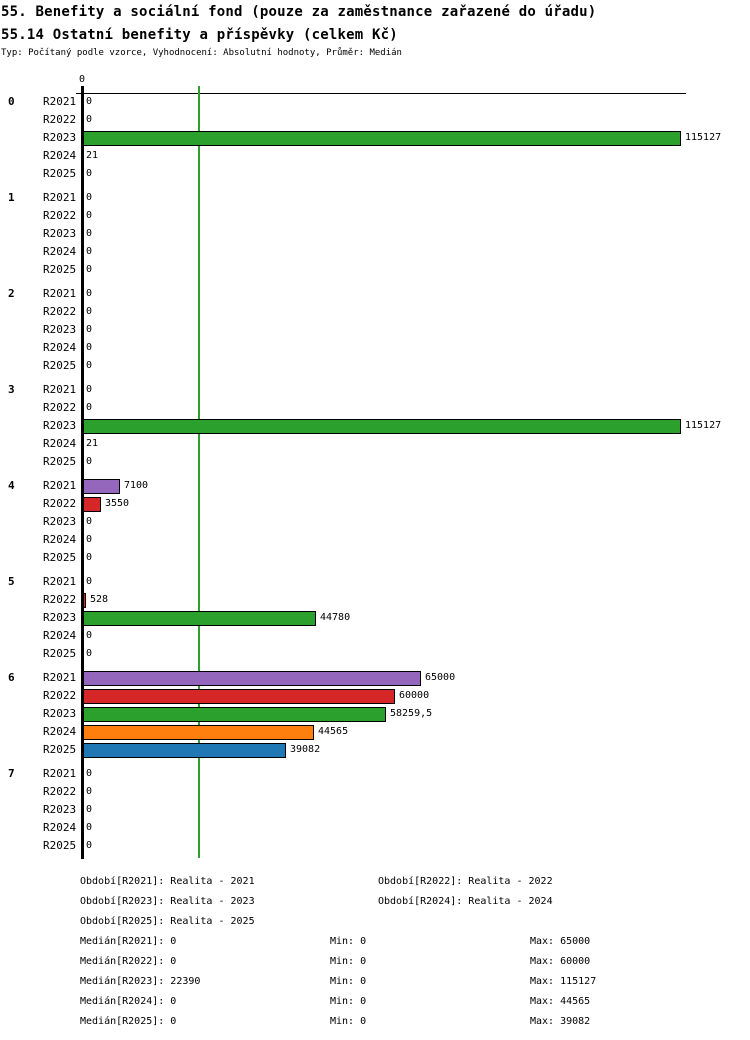 The height and width of the screenshot is (1040, 750). Describe the element at coordinates (465, 901) in the screenshot. I see `legend-period-item: Období[R2024]: Realita - 2024` at that location.